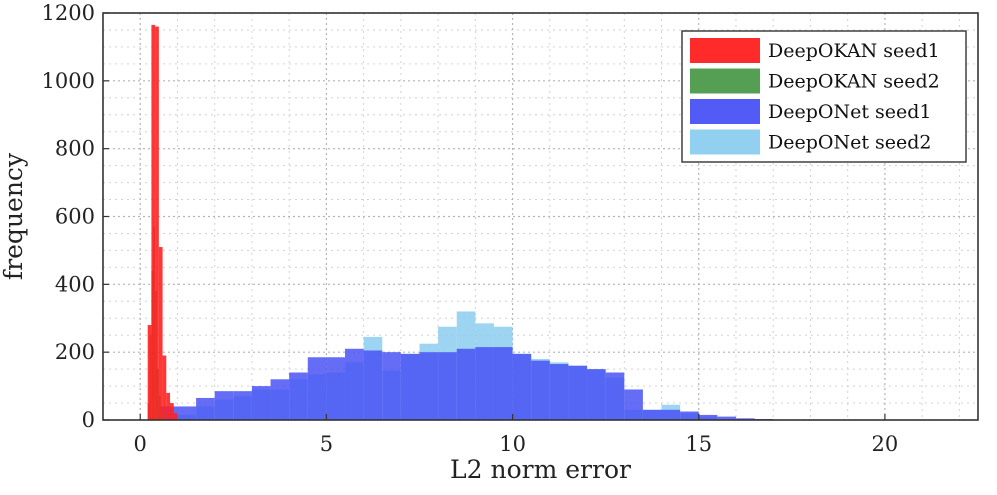 The height and width of the screenshot is (495, 997). What do you see at coordinates (75, 217) in the screenshot?
I see `y-tick-label: 600` at bounding box center [75, 217].